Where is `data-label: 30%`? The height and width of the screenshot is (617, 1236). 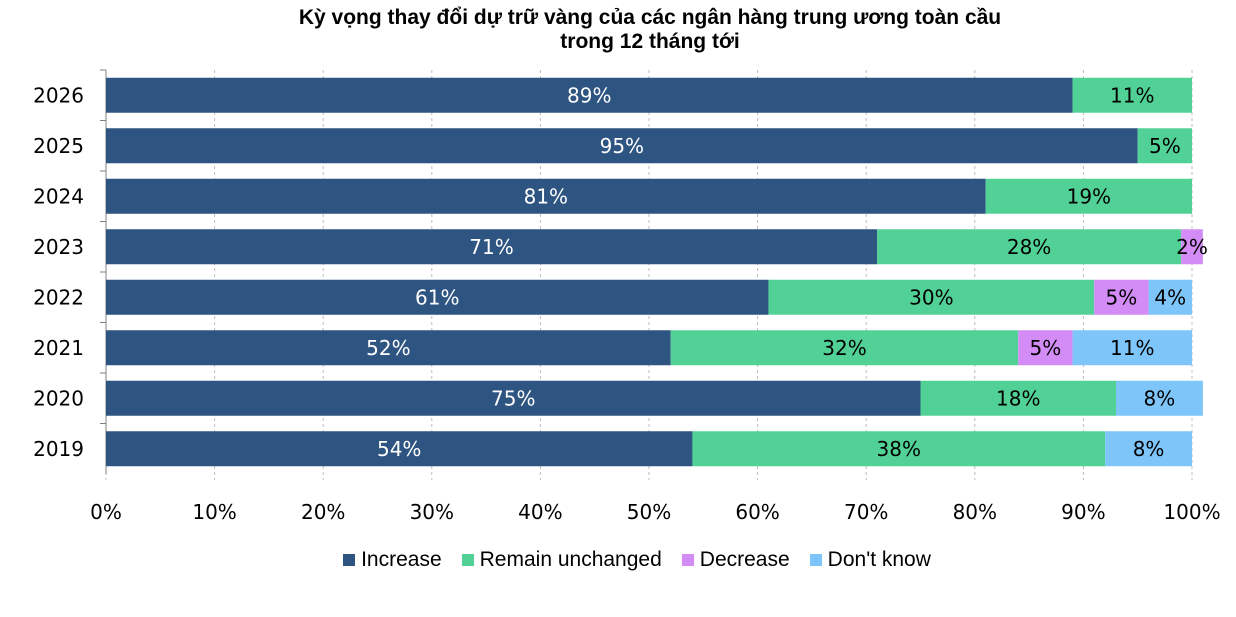 data-label: 30% is located at coordinates (931, 297).